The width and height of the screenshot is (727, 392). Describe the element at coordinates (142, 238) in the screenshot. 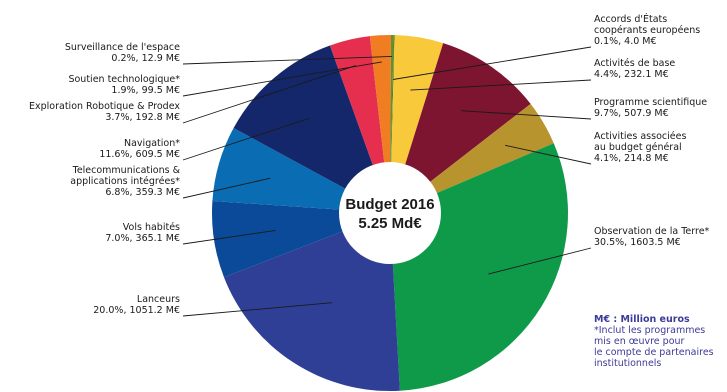

I see `slice-value-label: 7.0%, 365.1 M€` at that location.